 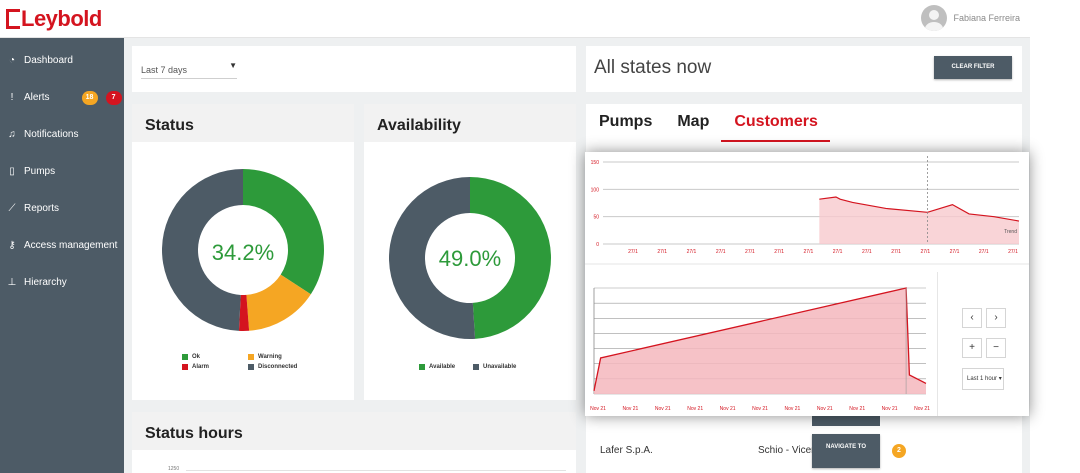 What do you see at coordinates (442, 367) in the screenshot?
I see `legend-label: Available` at bounding box center [442, 367].